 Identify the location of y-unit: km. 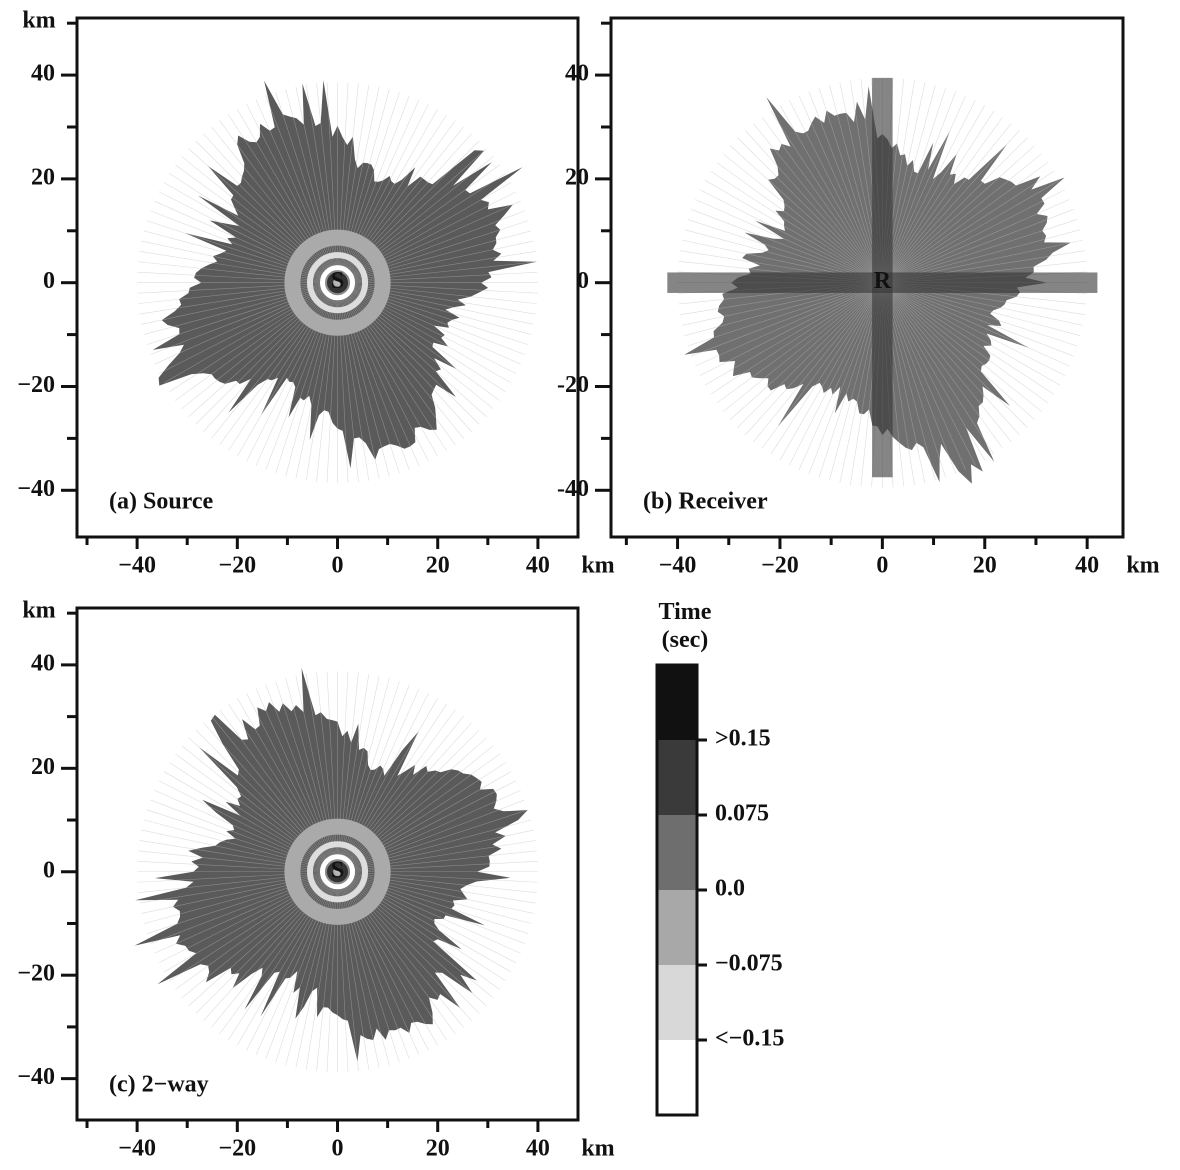
(38, 611).